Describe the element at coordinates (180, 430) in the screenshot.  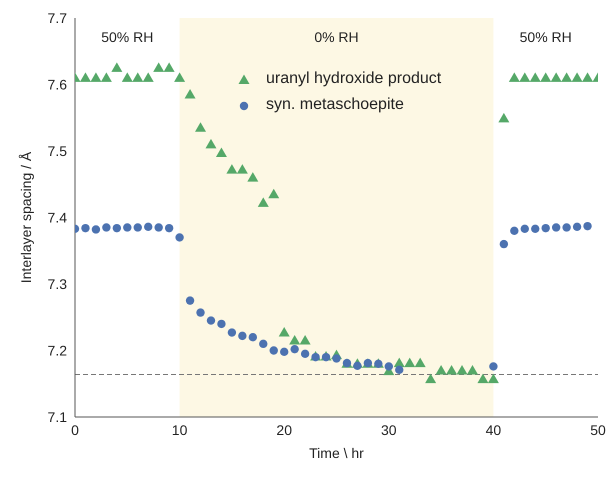
I see `x-tick-label: 10` at that location.